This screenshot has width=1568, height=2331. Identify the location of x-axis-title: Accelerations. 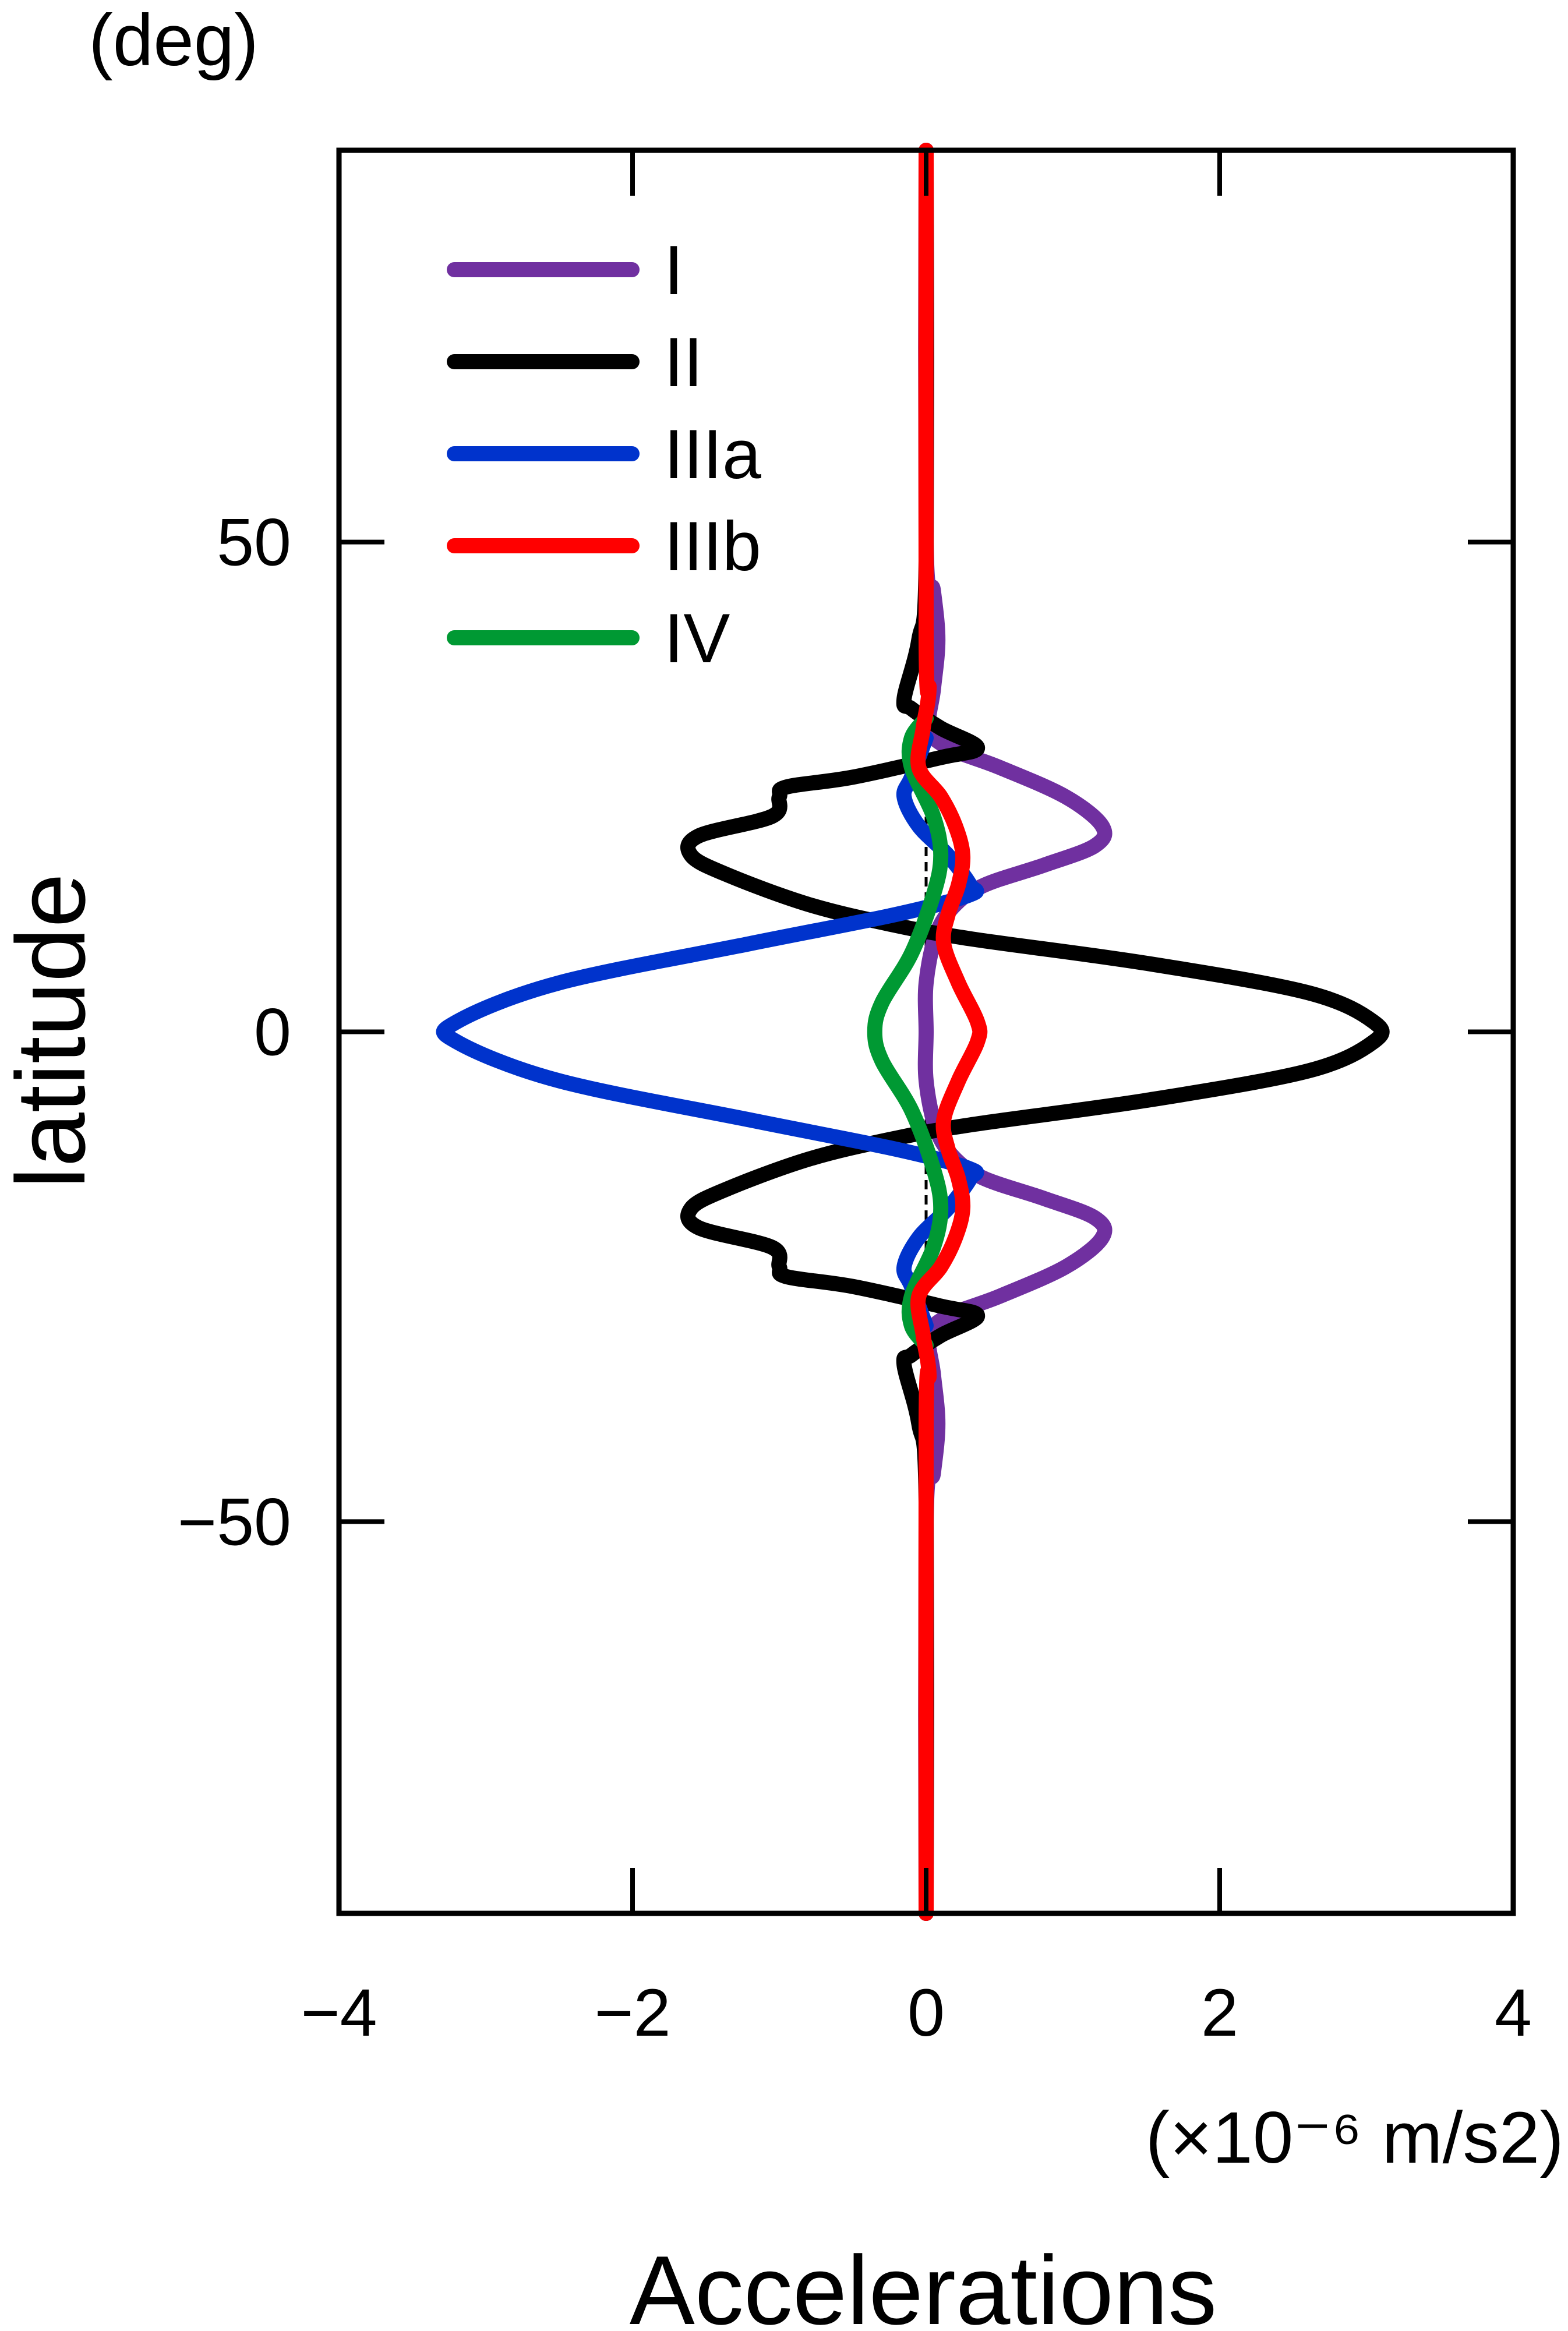
(923, 2283).